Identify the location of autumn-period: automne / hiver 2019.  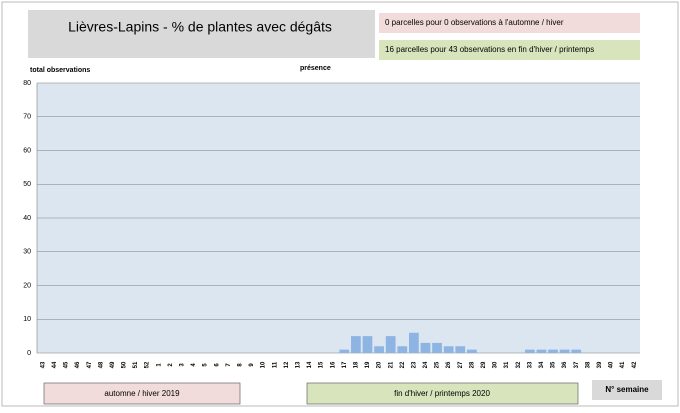
(142, 393).